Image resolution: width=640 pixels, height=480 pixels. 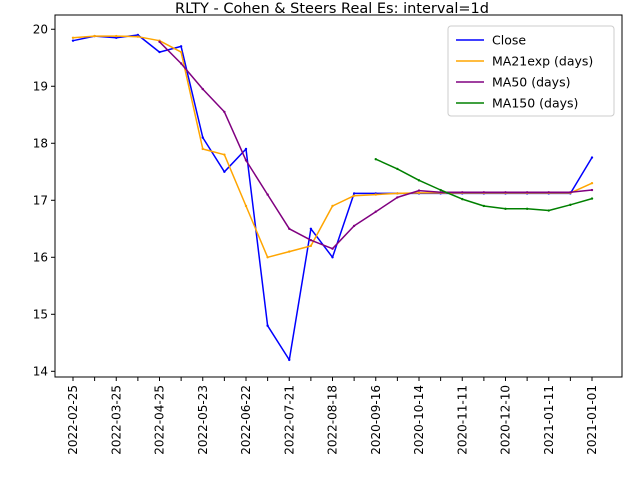 I want to click on x-tick-label: 2020-10-14, so click(x=419, y=420).